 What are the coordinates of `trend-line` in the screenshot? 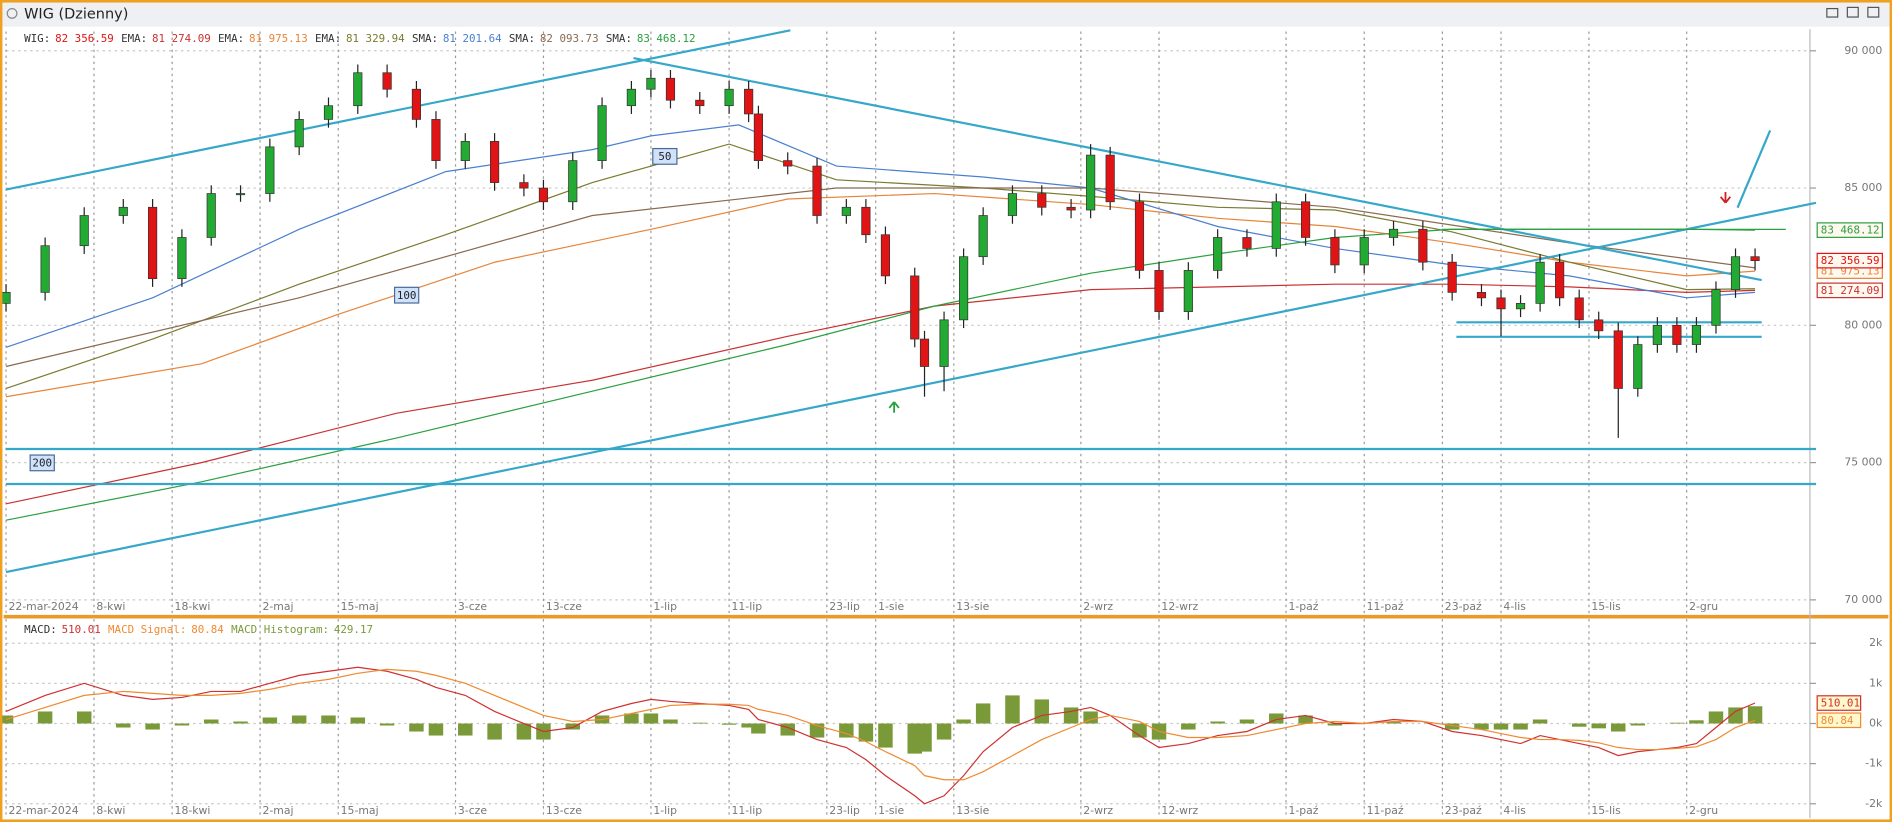 It's located at (1754, 169).